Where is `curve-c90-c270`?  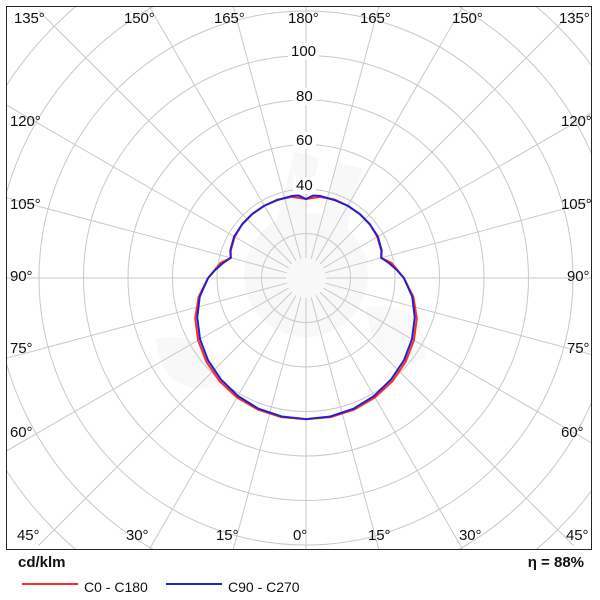
curve-c90-c270 is located at coordinates (306, 307).